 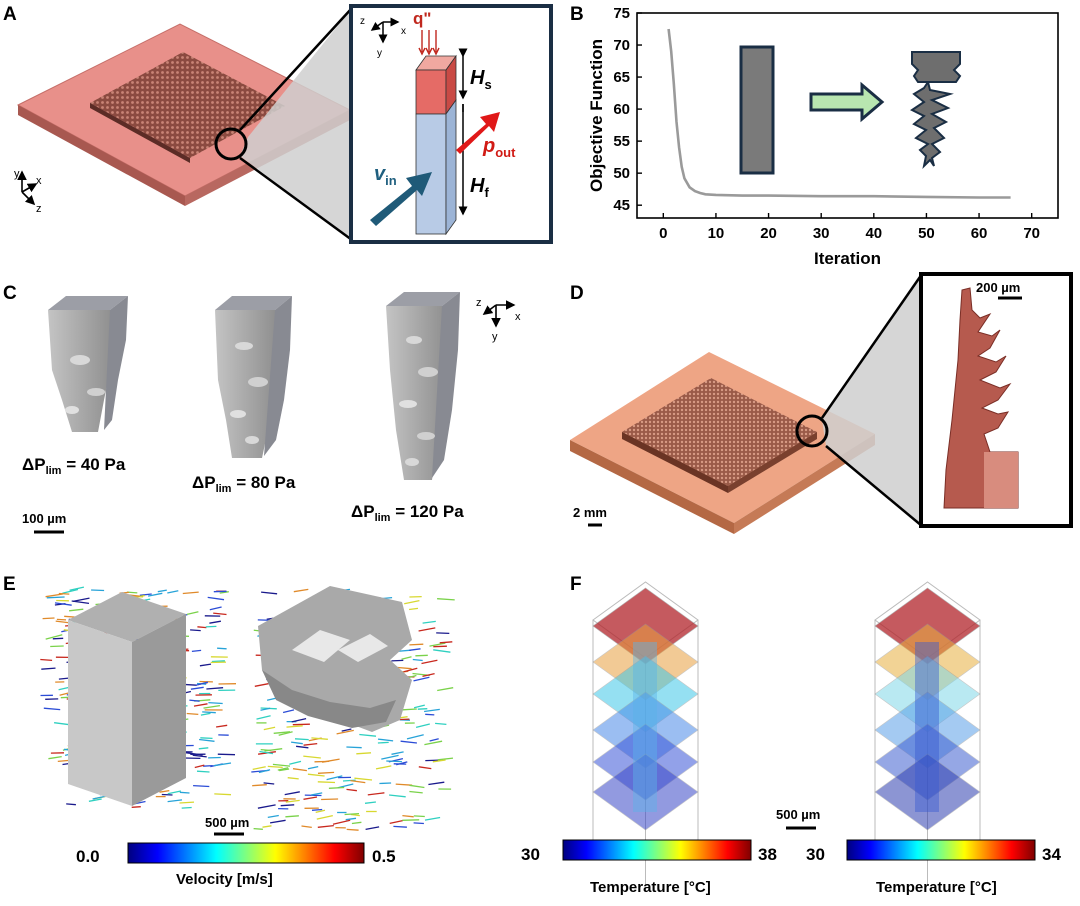 I want to click on fin-slice, so click(x=927, y=727).